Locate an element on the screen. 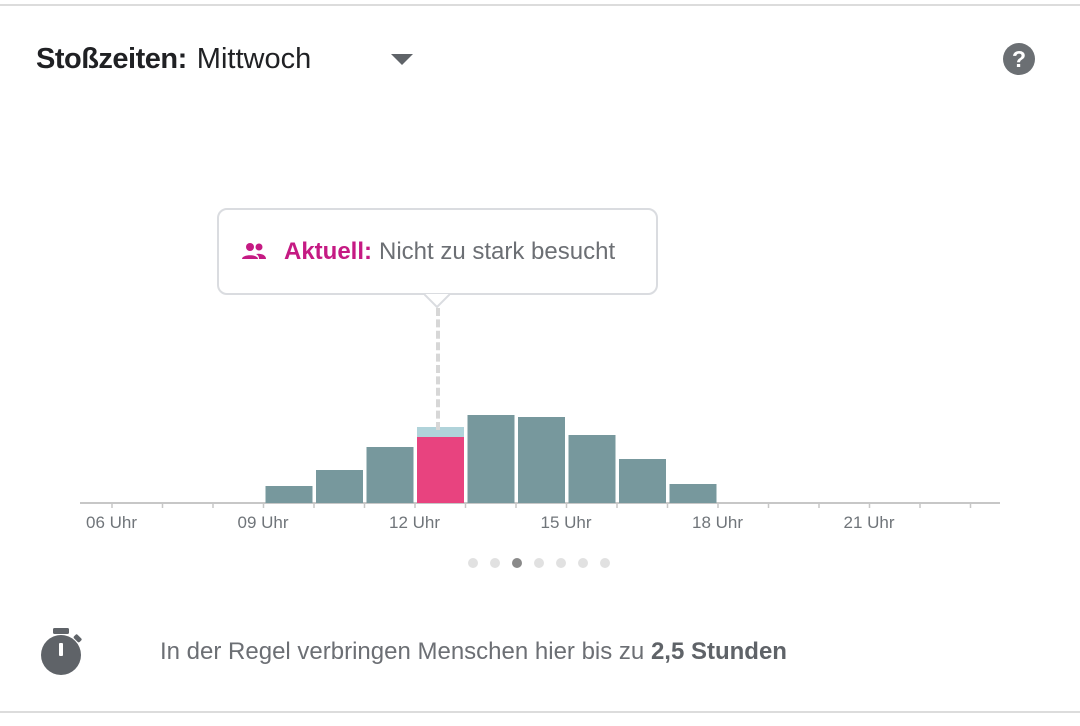  x-tick-label: 18 Uhr is located at coordinates (717, 522).